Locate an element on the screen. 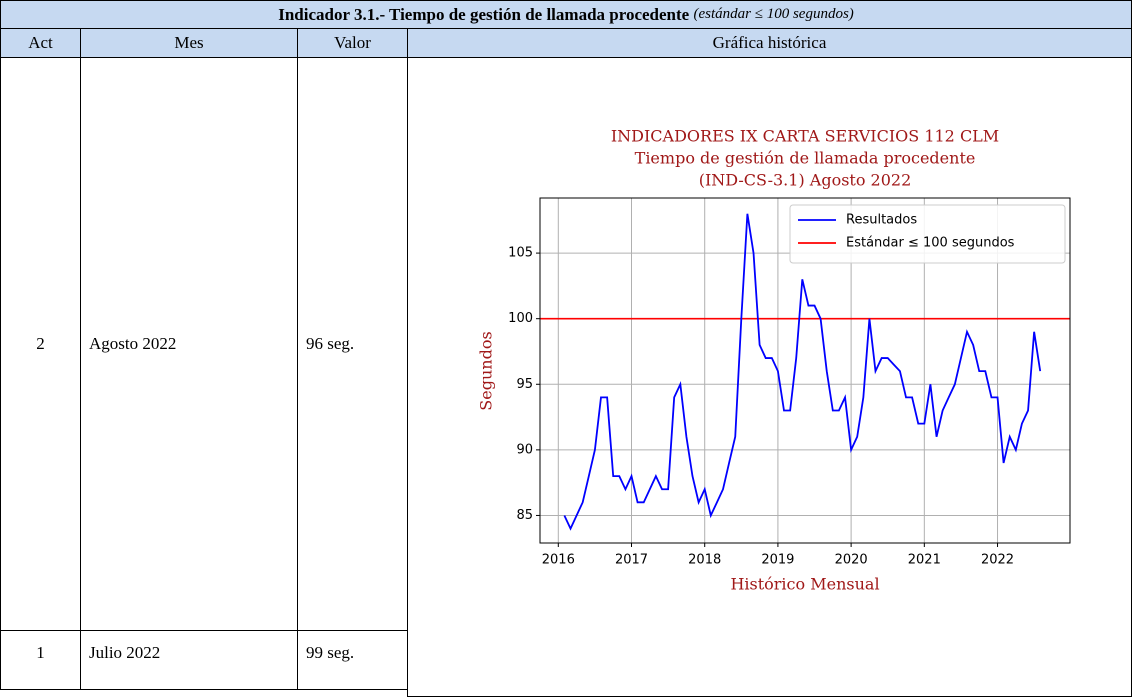 Image resolution: width=1132 pixels, height=697 pixels. subtitle: (estándar ≤ 100 segundos) is located at coordinates (773, 14).